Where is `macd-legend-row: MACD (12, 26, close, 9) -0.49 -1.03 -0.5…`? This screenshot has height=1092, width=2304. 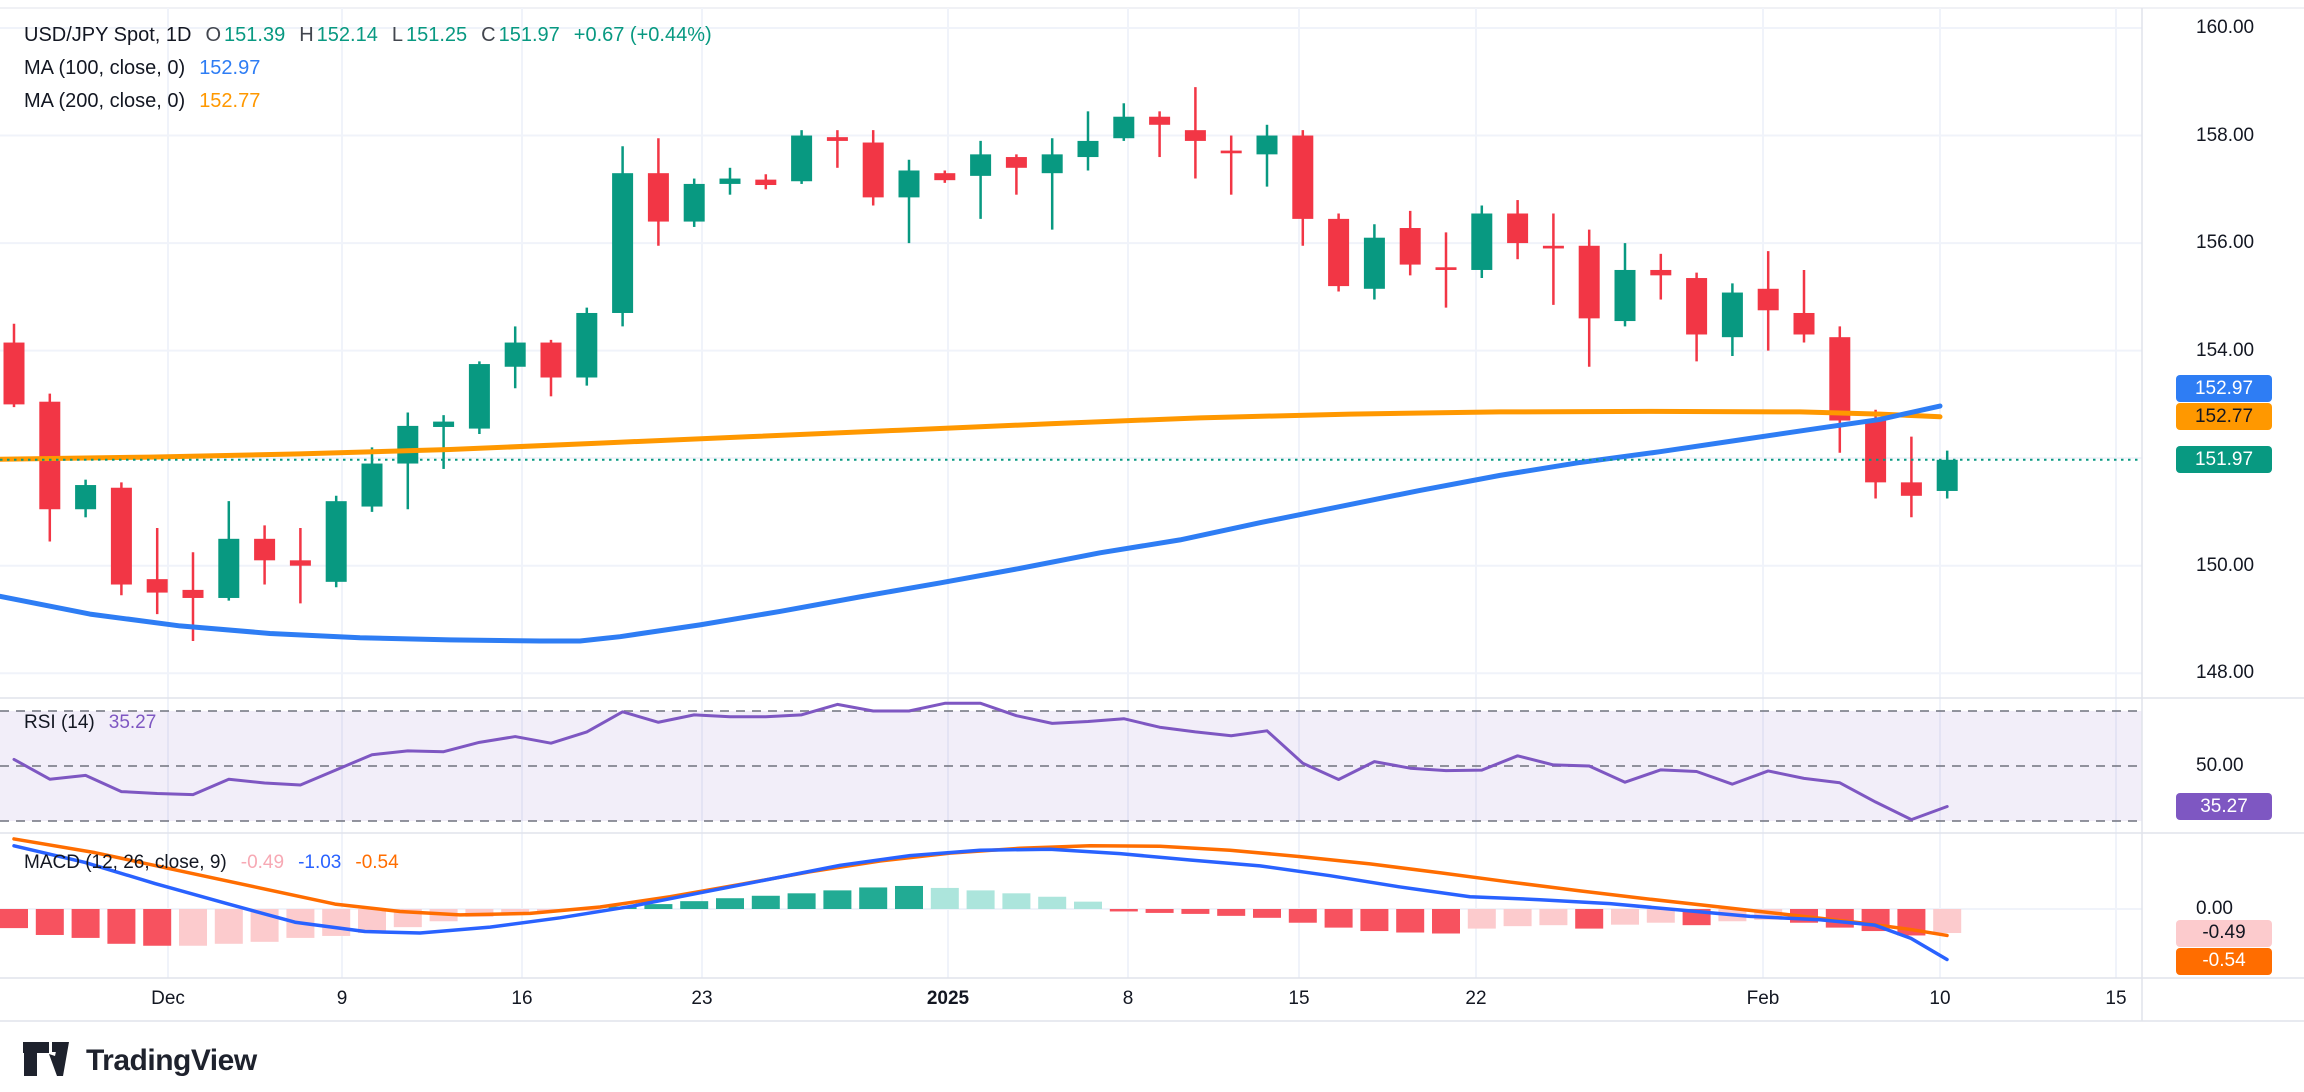
macd-legend-row: MACD (12, 26, close, 9) -0.49 -1.03 -0.5… is located at coordinates (211, 863).